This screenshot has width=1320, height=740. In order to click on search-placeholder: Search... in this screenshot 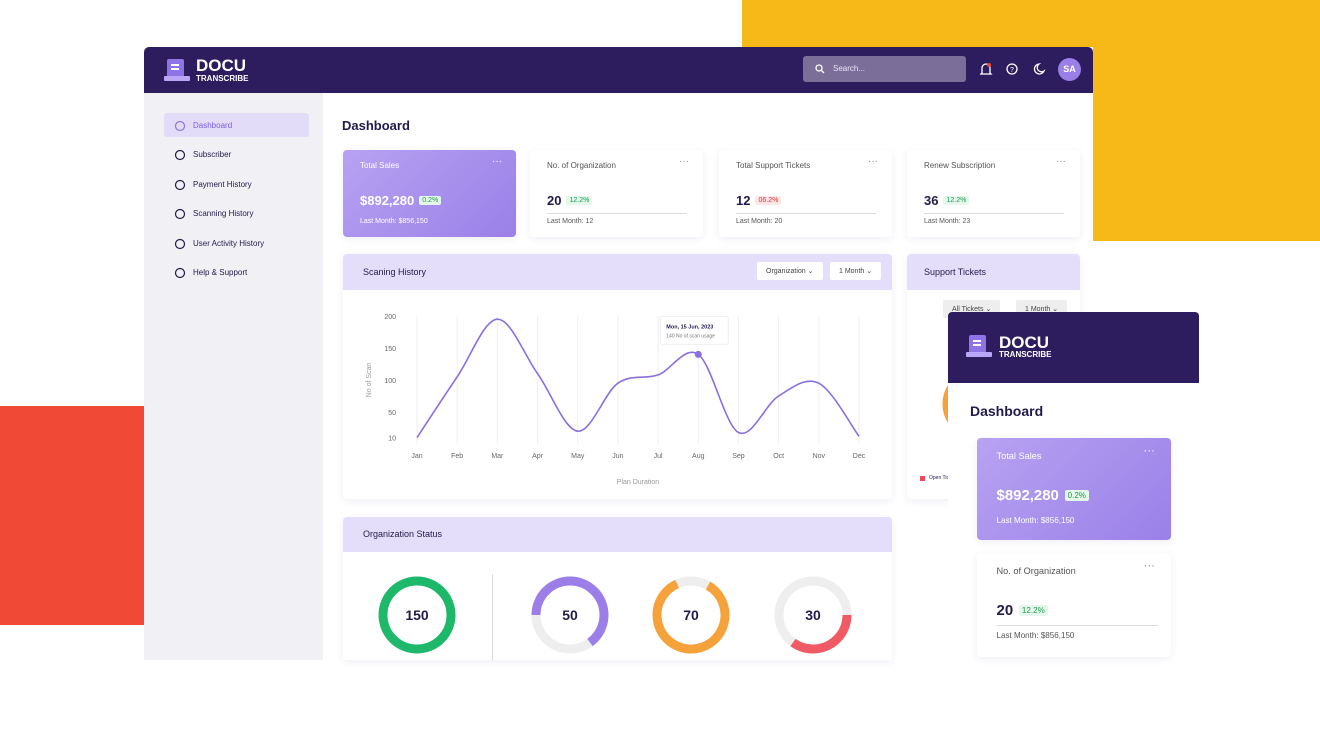, I will do `click(849, 68)`.